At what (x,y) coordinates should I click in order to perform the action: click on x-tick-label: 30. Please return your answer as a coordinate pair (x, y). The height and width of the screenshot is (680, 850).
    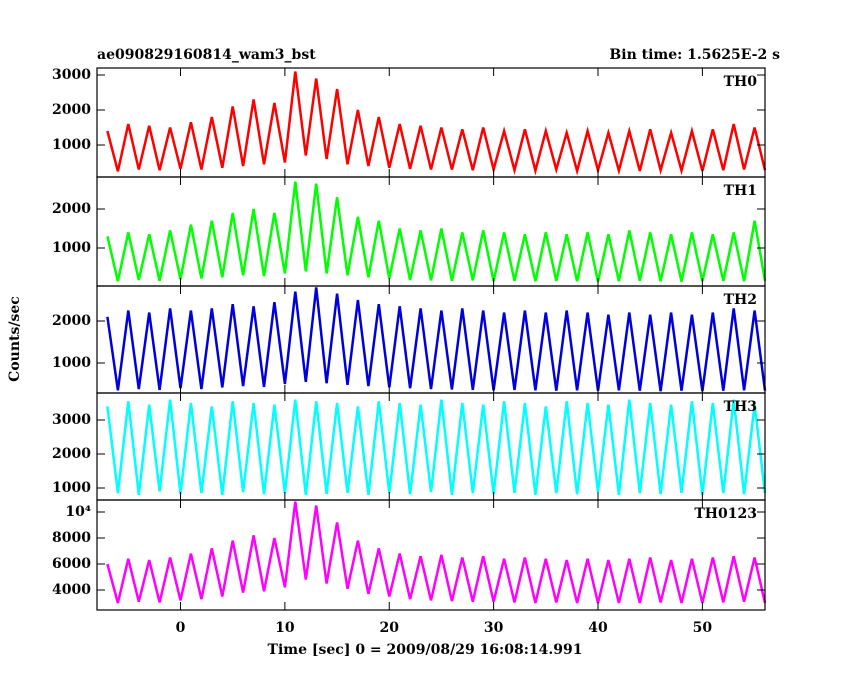
    Looking at the image, I should click on (494, 628).